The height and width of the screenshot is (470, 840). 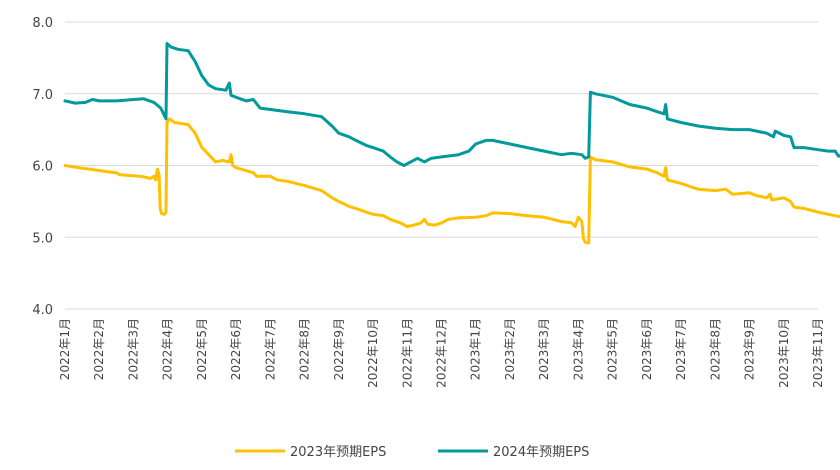 What do you see at coordinates (42, 238) in the screenshot?
I see `y-tick-label: 5.0` at bounding box center [42, 238].